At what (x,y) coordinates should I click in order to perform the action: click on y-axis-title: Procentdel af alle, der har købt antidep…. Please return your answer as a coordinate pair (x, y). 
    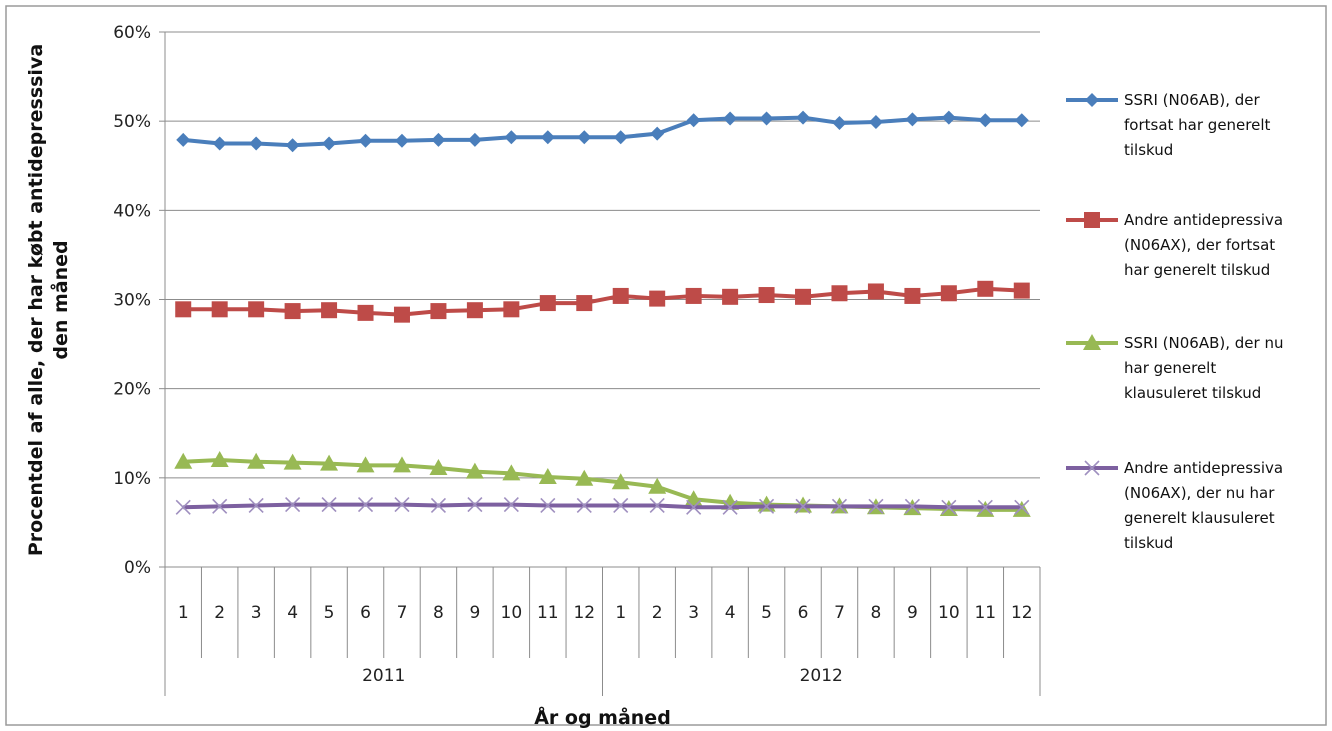
    Looking at the image, I should click on (48, 300).